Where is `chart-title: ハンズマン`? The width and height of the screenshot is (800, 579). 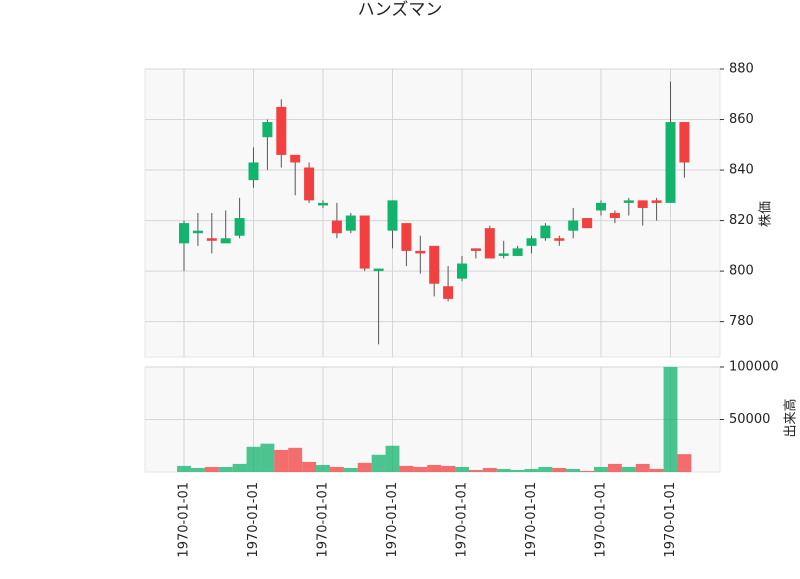 chart-title: ハンズマン is located at coordinates (400, 10).